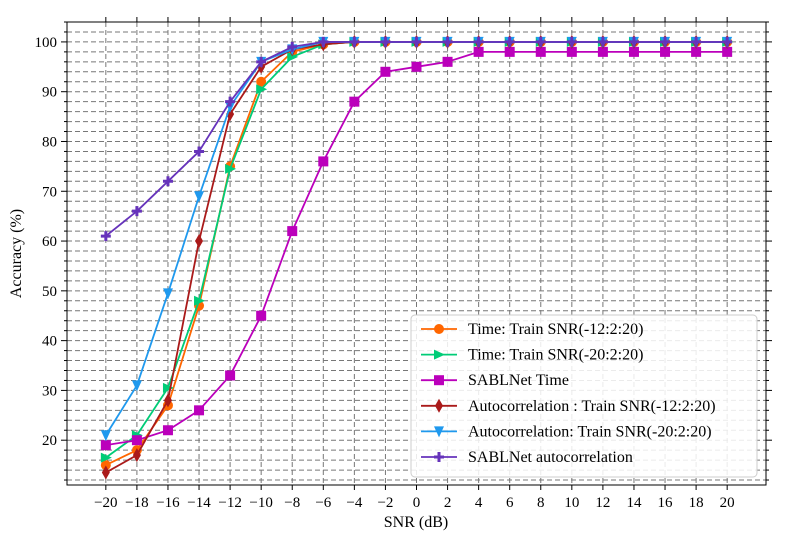  I want to click on y-tick-label: 90, so click(49, 93).